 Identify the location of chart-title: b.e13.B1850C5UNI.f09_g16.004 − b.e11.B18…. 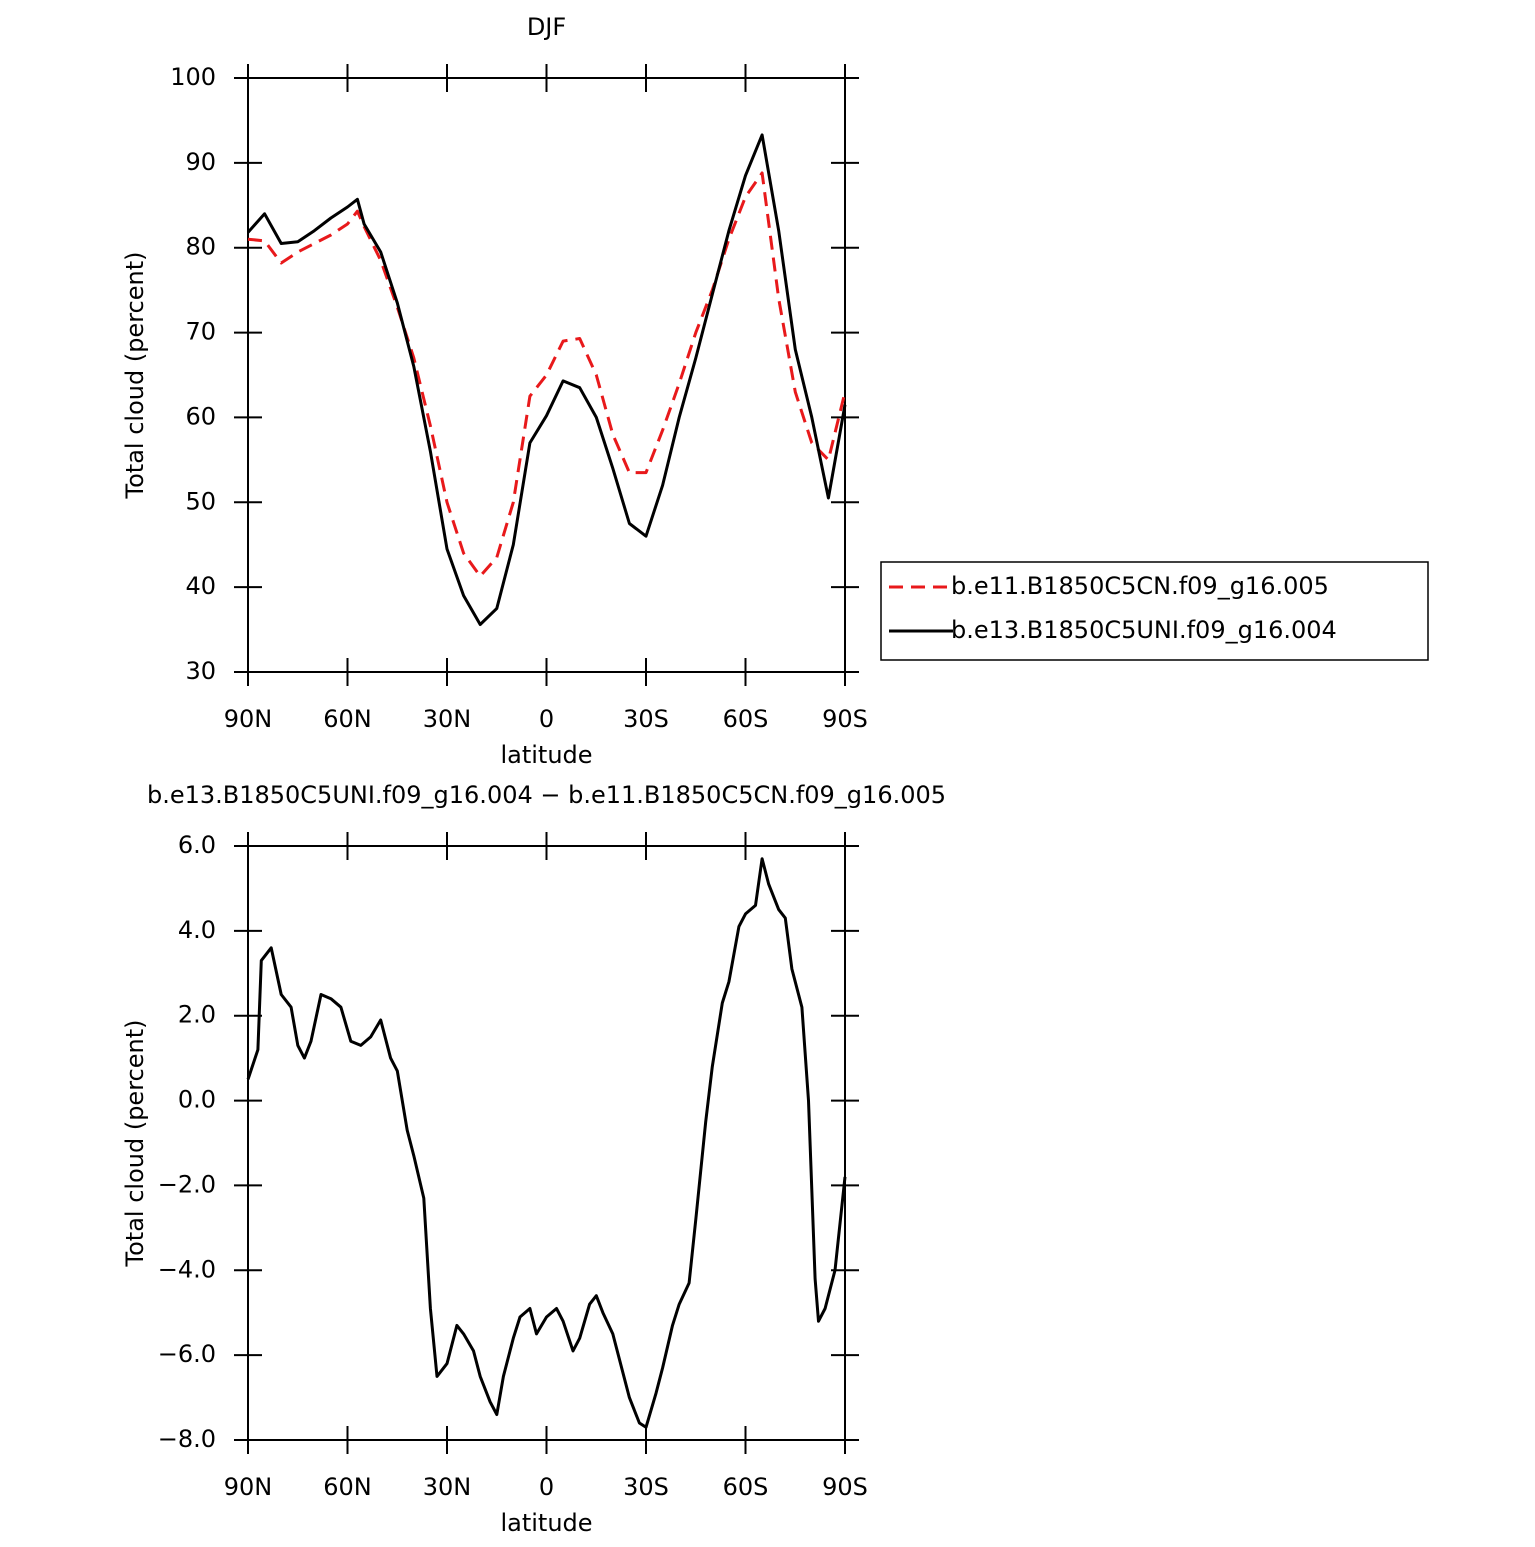
(546, 795).